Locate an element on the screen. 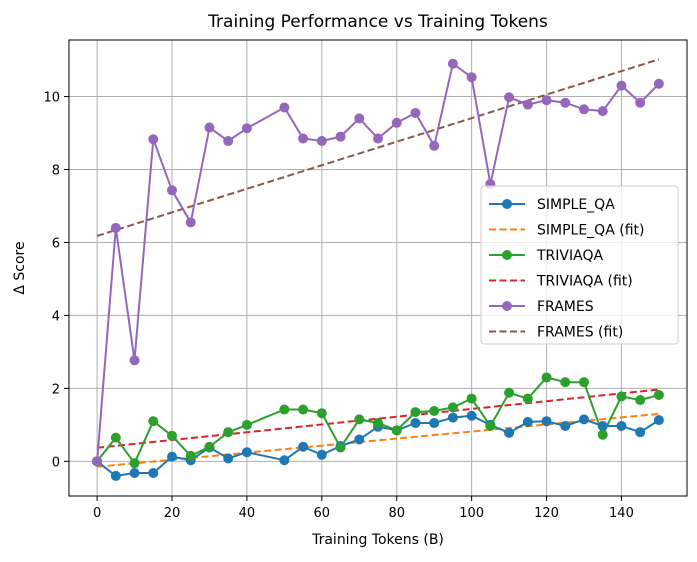 Image resolution: width=697 pixels, height=562 pixels. x-tick-label: 80 is located at coordinates (396, 513).